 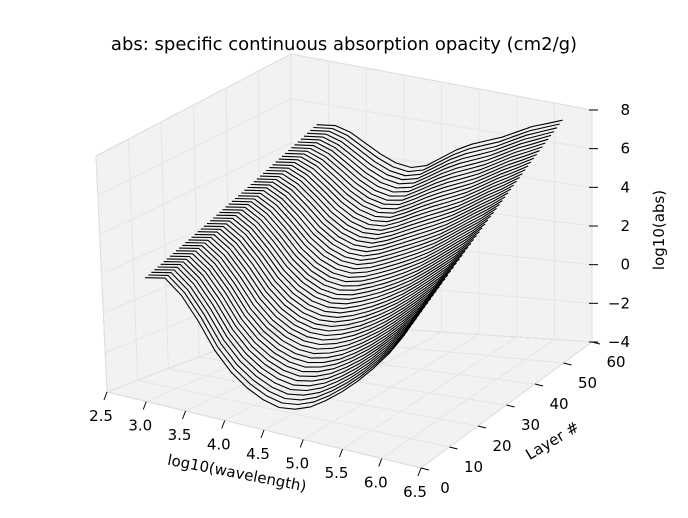 What do you see at coordinates (625, 149) in the screenshot?
I see `z-tick-label: 6` at bounding box center [625, 149].